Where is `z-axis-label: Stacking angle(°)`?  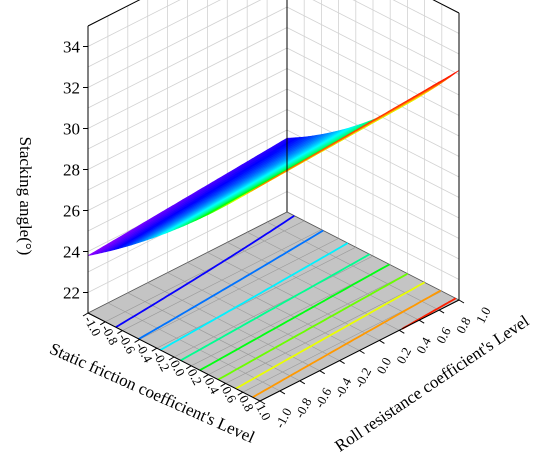
z-axis-label: Stacking angle(°) is located at coordinates (25, 196).